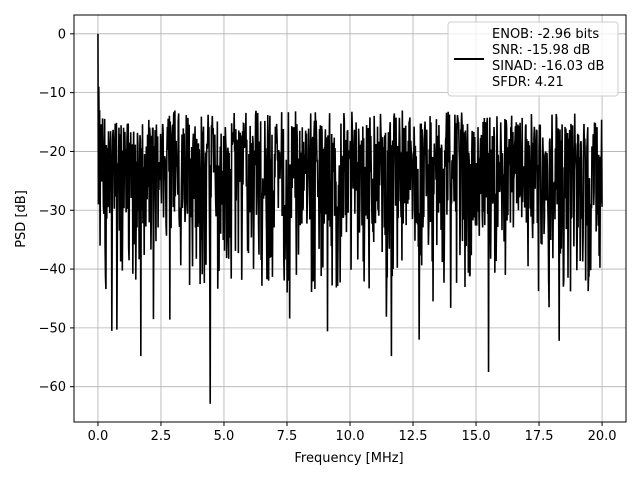 The height and width of the screenshot is (480, 640). What do you see at coordinates (350, 436) in the screenshot?
I see `x-tick-label: 10.0` at bounding box center [350, 436].